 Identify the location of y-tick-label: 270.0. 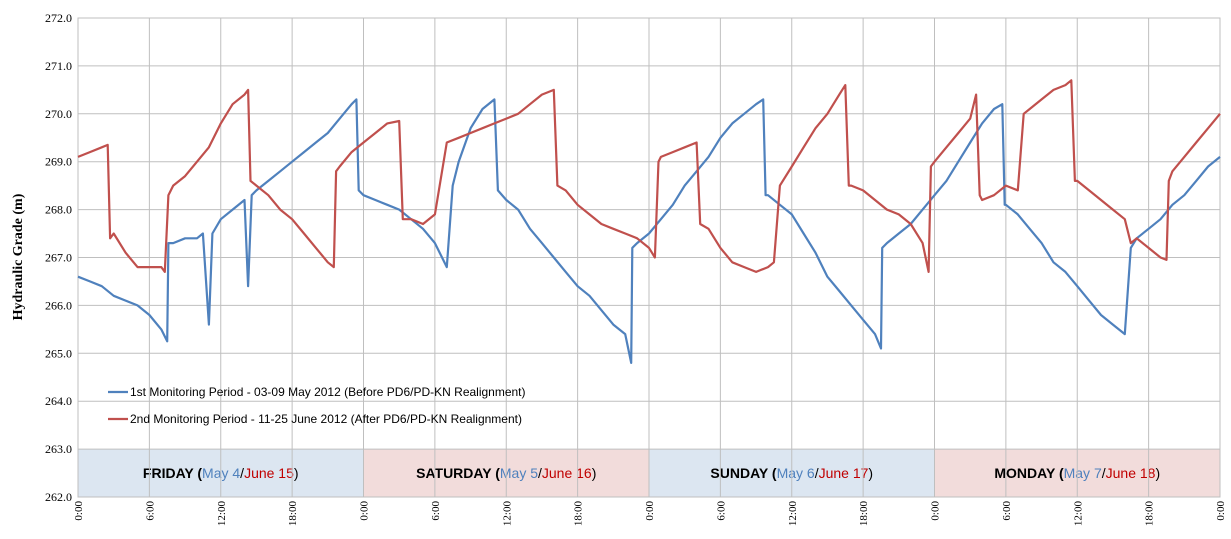
(58, 114).